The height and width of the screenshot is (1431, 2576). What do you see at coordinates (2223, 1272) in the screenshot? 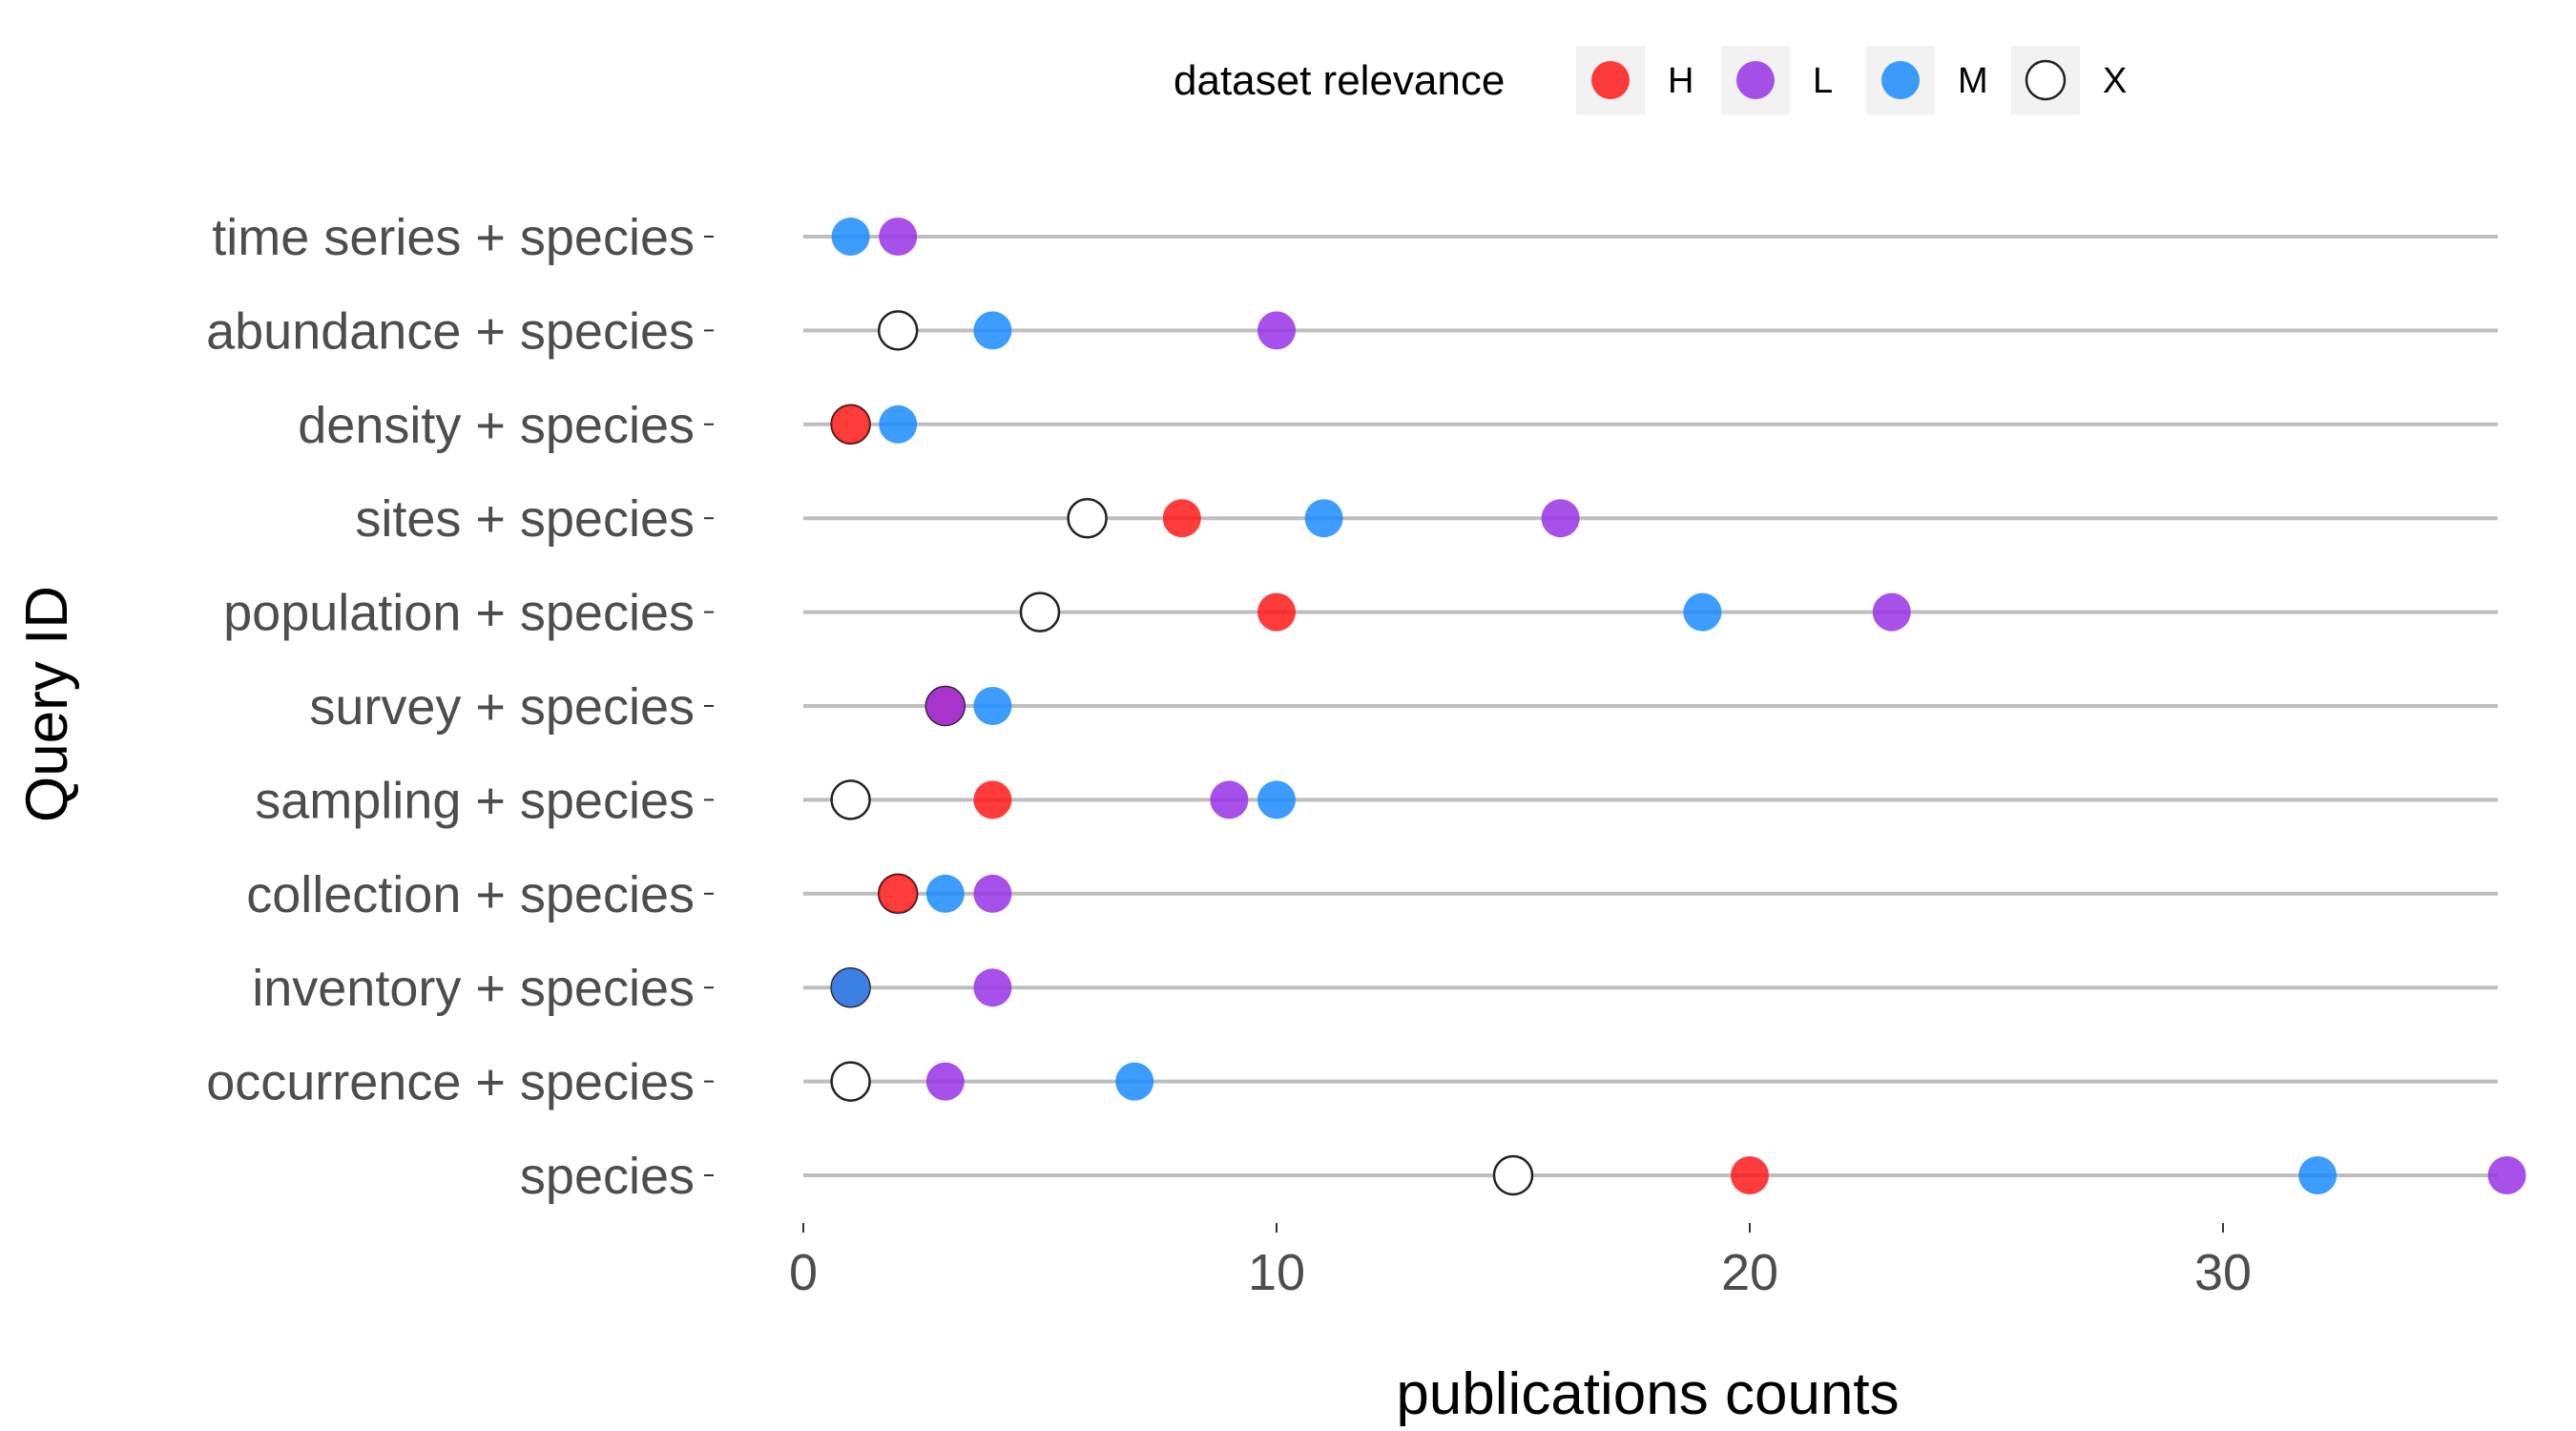
I see `x-tick-label: 30` at bounding box center [2223, 1272].